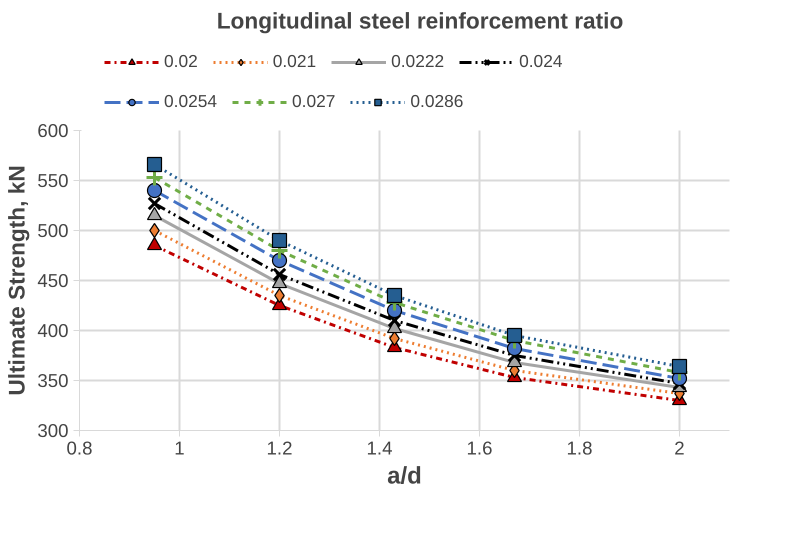 This screenshot has height=555, width=800. I want to click on legend-label: 0.021, so click(294, 61).